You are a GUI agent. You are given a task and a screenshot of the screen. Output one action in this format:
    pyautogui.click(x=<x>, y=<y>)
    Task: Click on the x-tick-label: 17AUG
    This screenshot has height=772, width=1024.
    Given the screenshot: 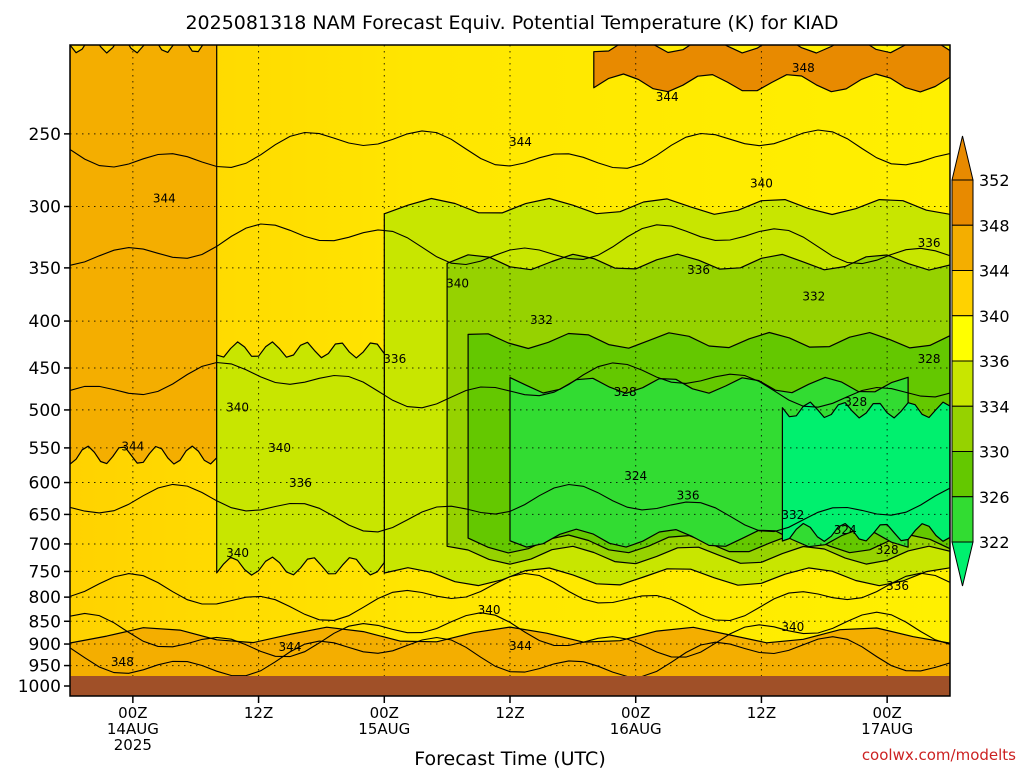 What is the action you would take?
    pyautogui.click(x=887, y=729)
    